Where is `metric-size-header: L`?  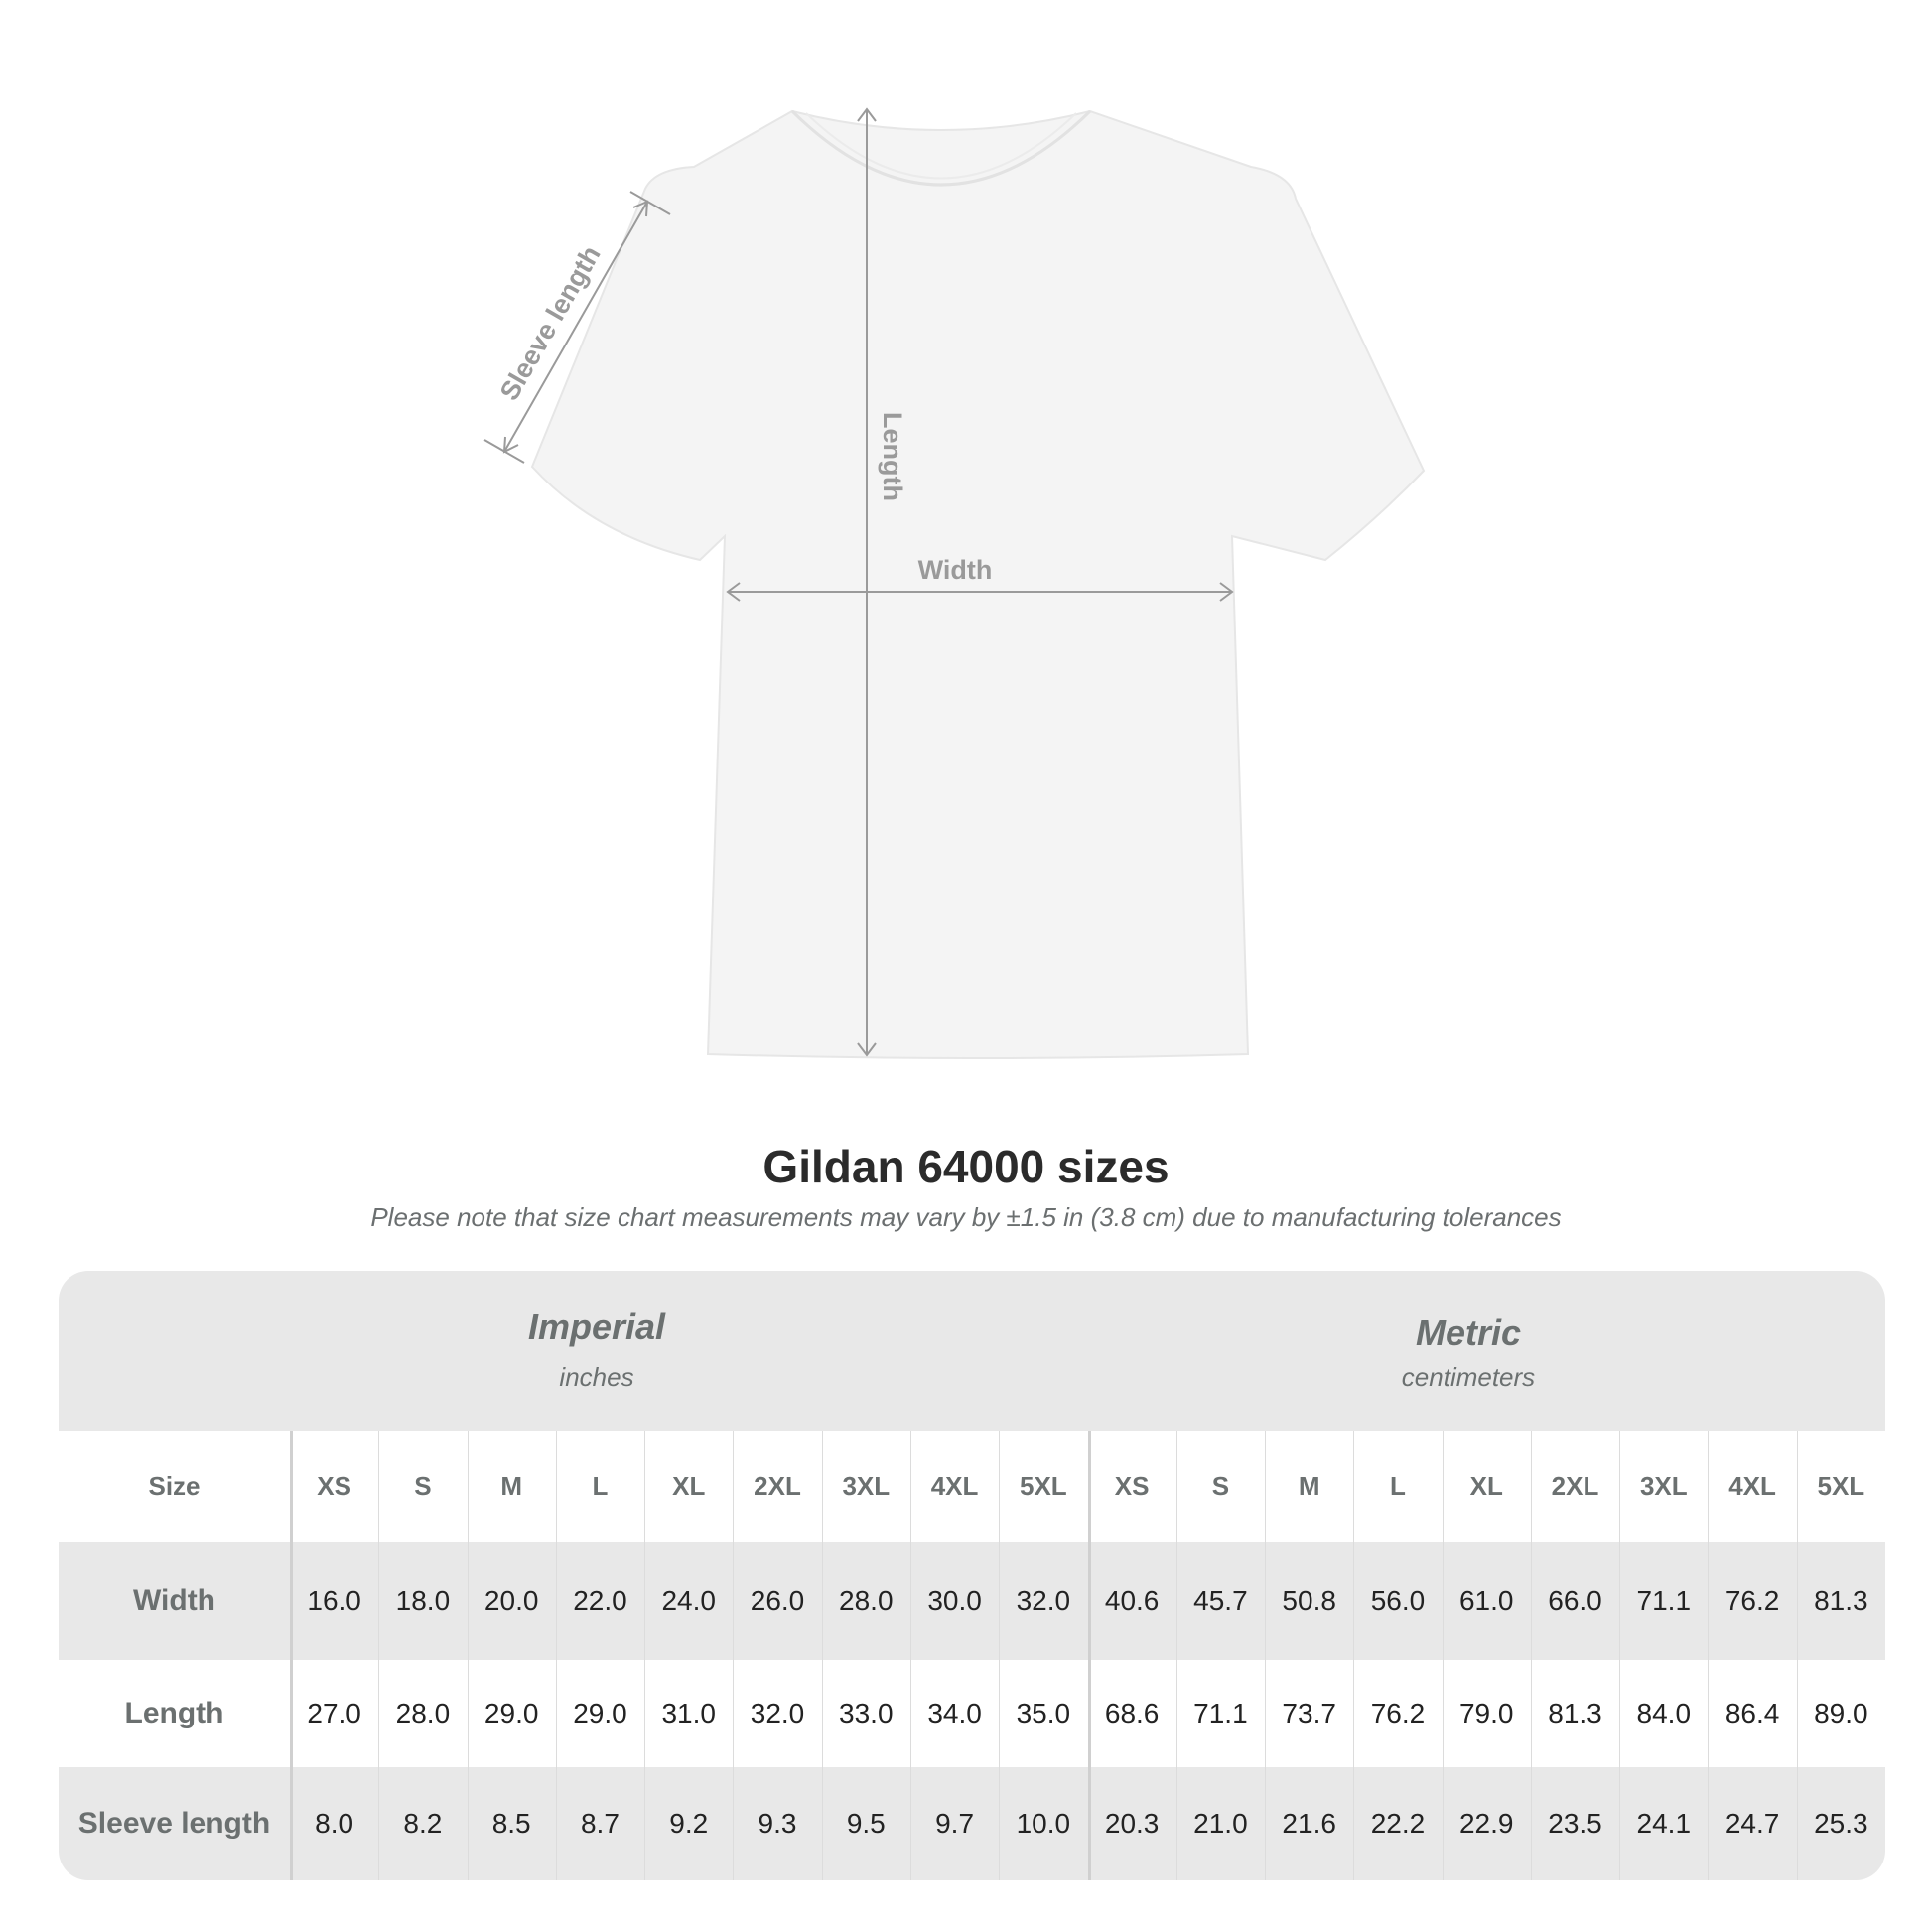
metric-size-header: L is located at coordinates (1398, 1486).